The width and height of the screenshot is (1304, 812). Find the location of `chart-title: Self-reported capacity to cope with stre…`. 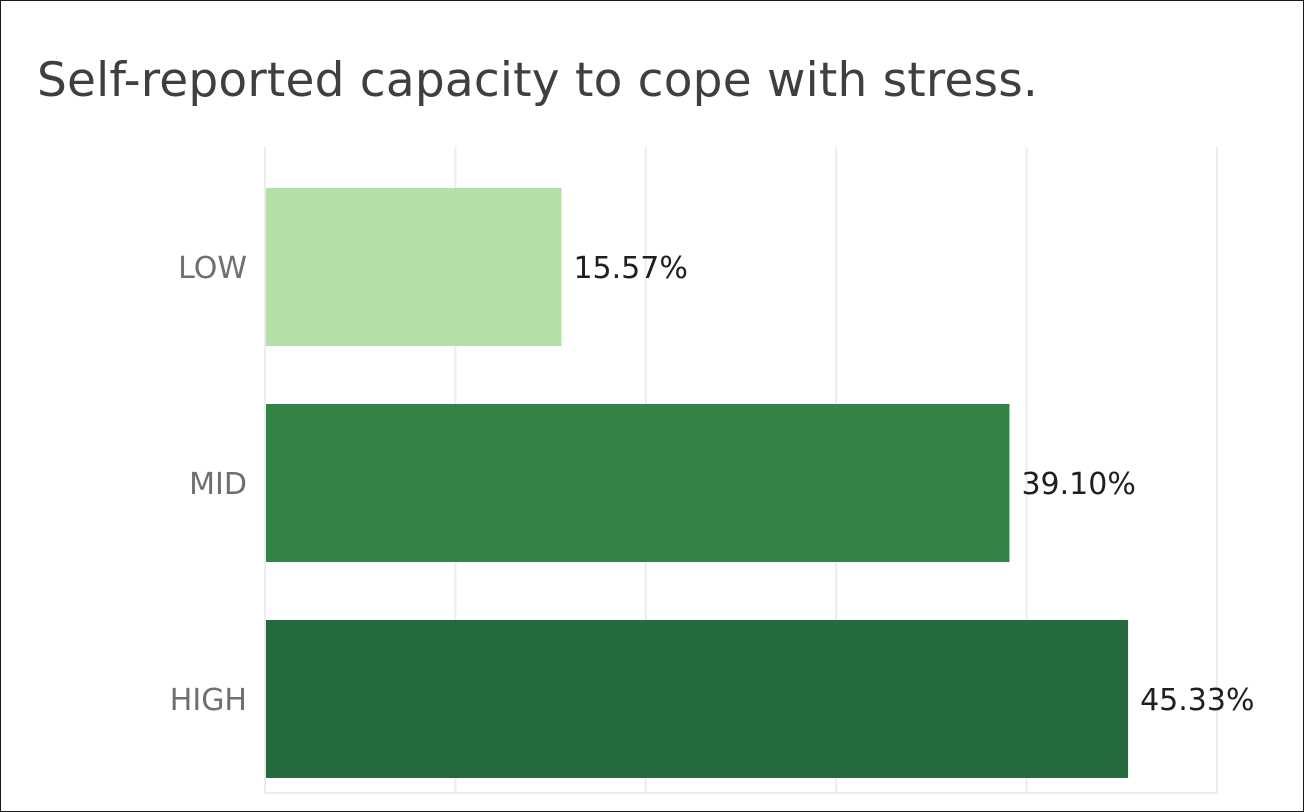

chart-title: Self-reported capacity to cope with stre… is located at coordinates (538, 80).